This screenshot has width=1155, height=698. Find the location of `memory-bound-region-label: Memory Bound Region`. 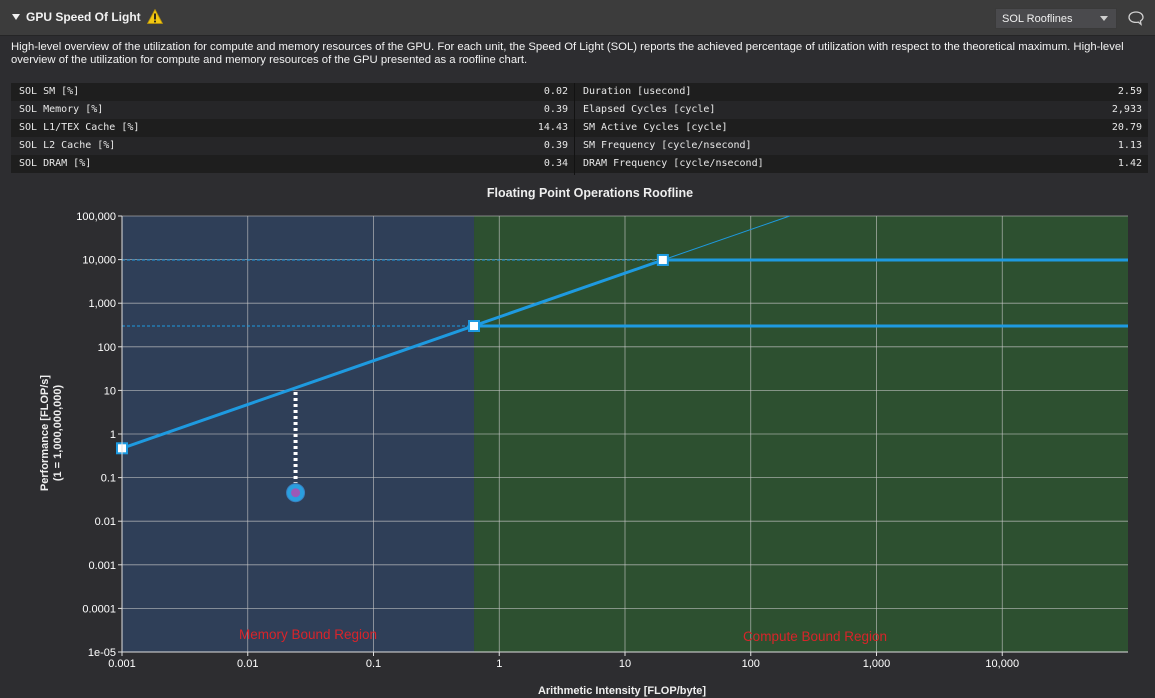

memory-bound-region-label: Memory Bound Region is located at coordinates (308, 634).